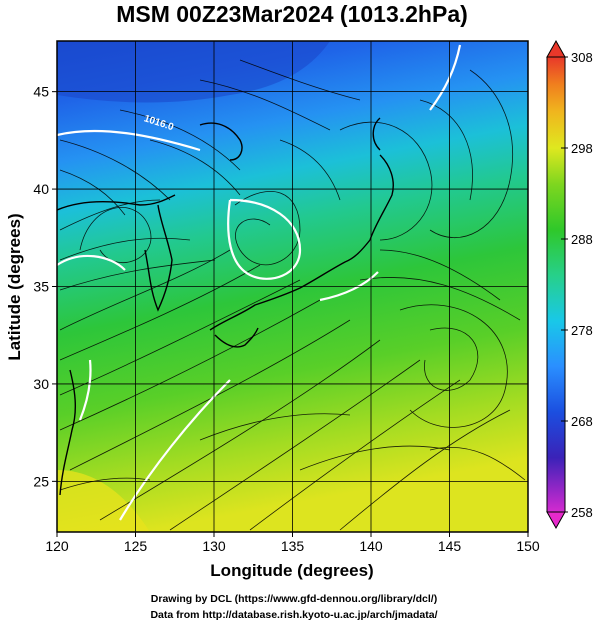 This screenshot has width=599, height=625. Describe the element at coordinates (103, 501) in the screenshot. I see `warm-region` at that location.